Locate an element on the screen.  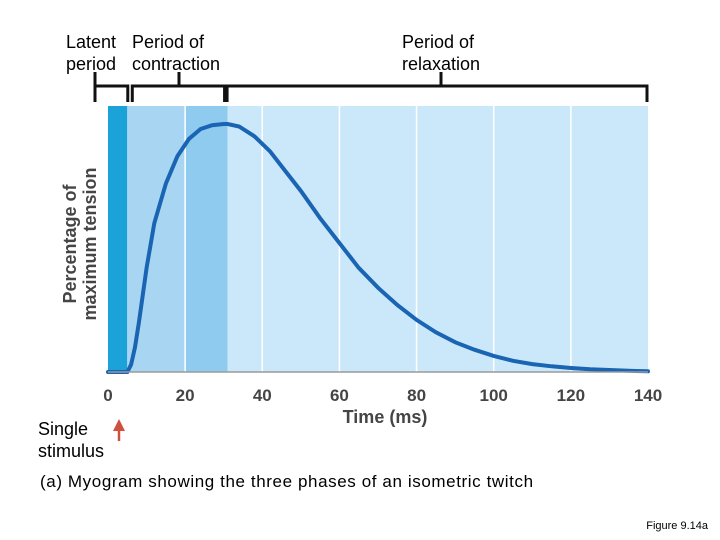
x-tick-label: 20 is located at coordinates (185, 395).